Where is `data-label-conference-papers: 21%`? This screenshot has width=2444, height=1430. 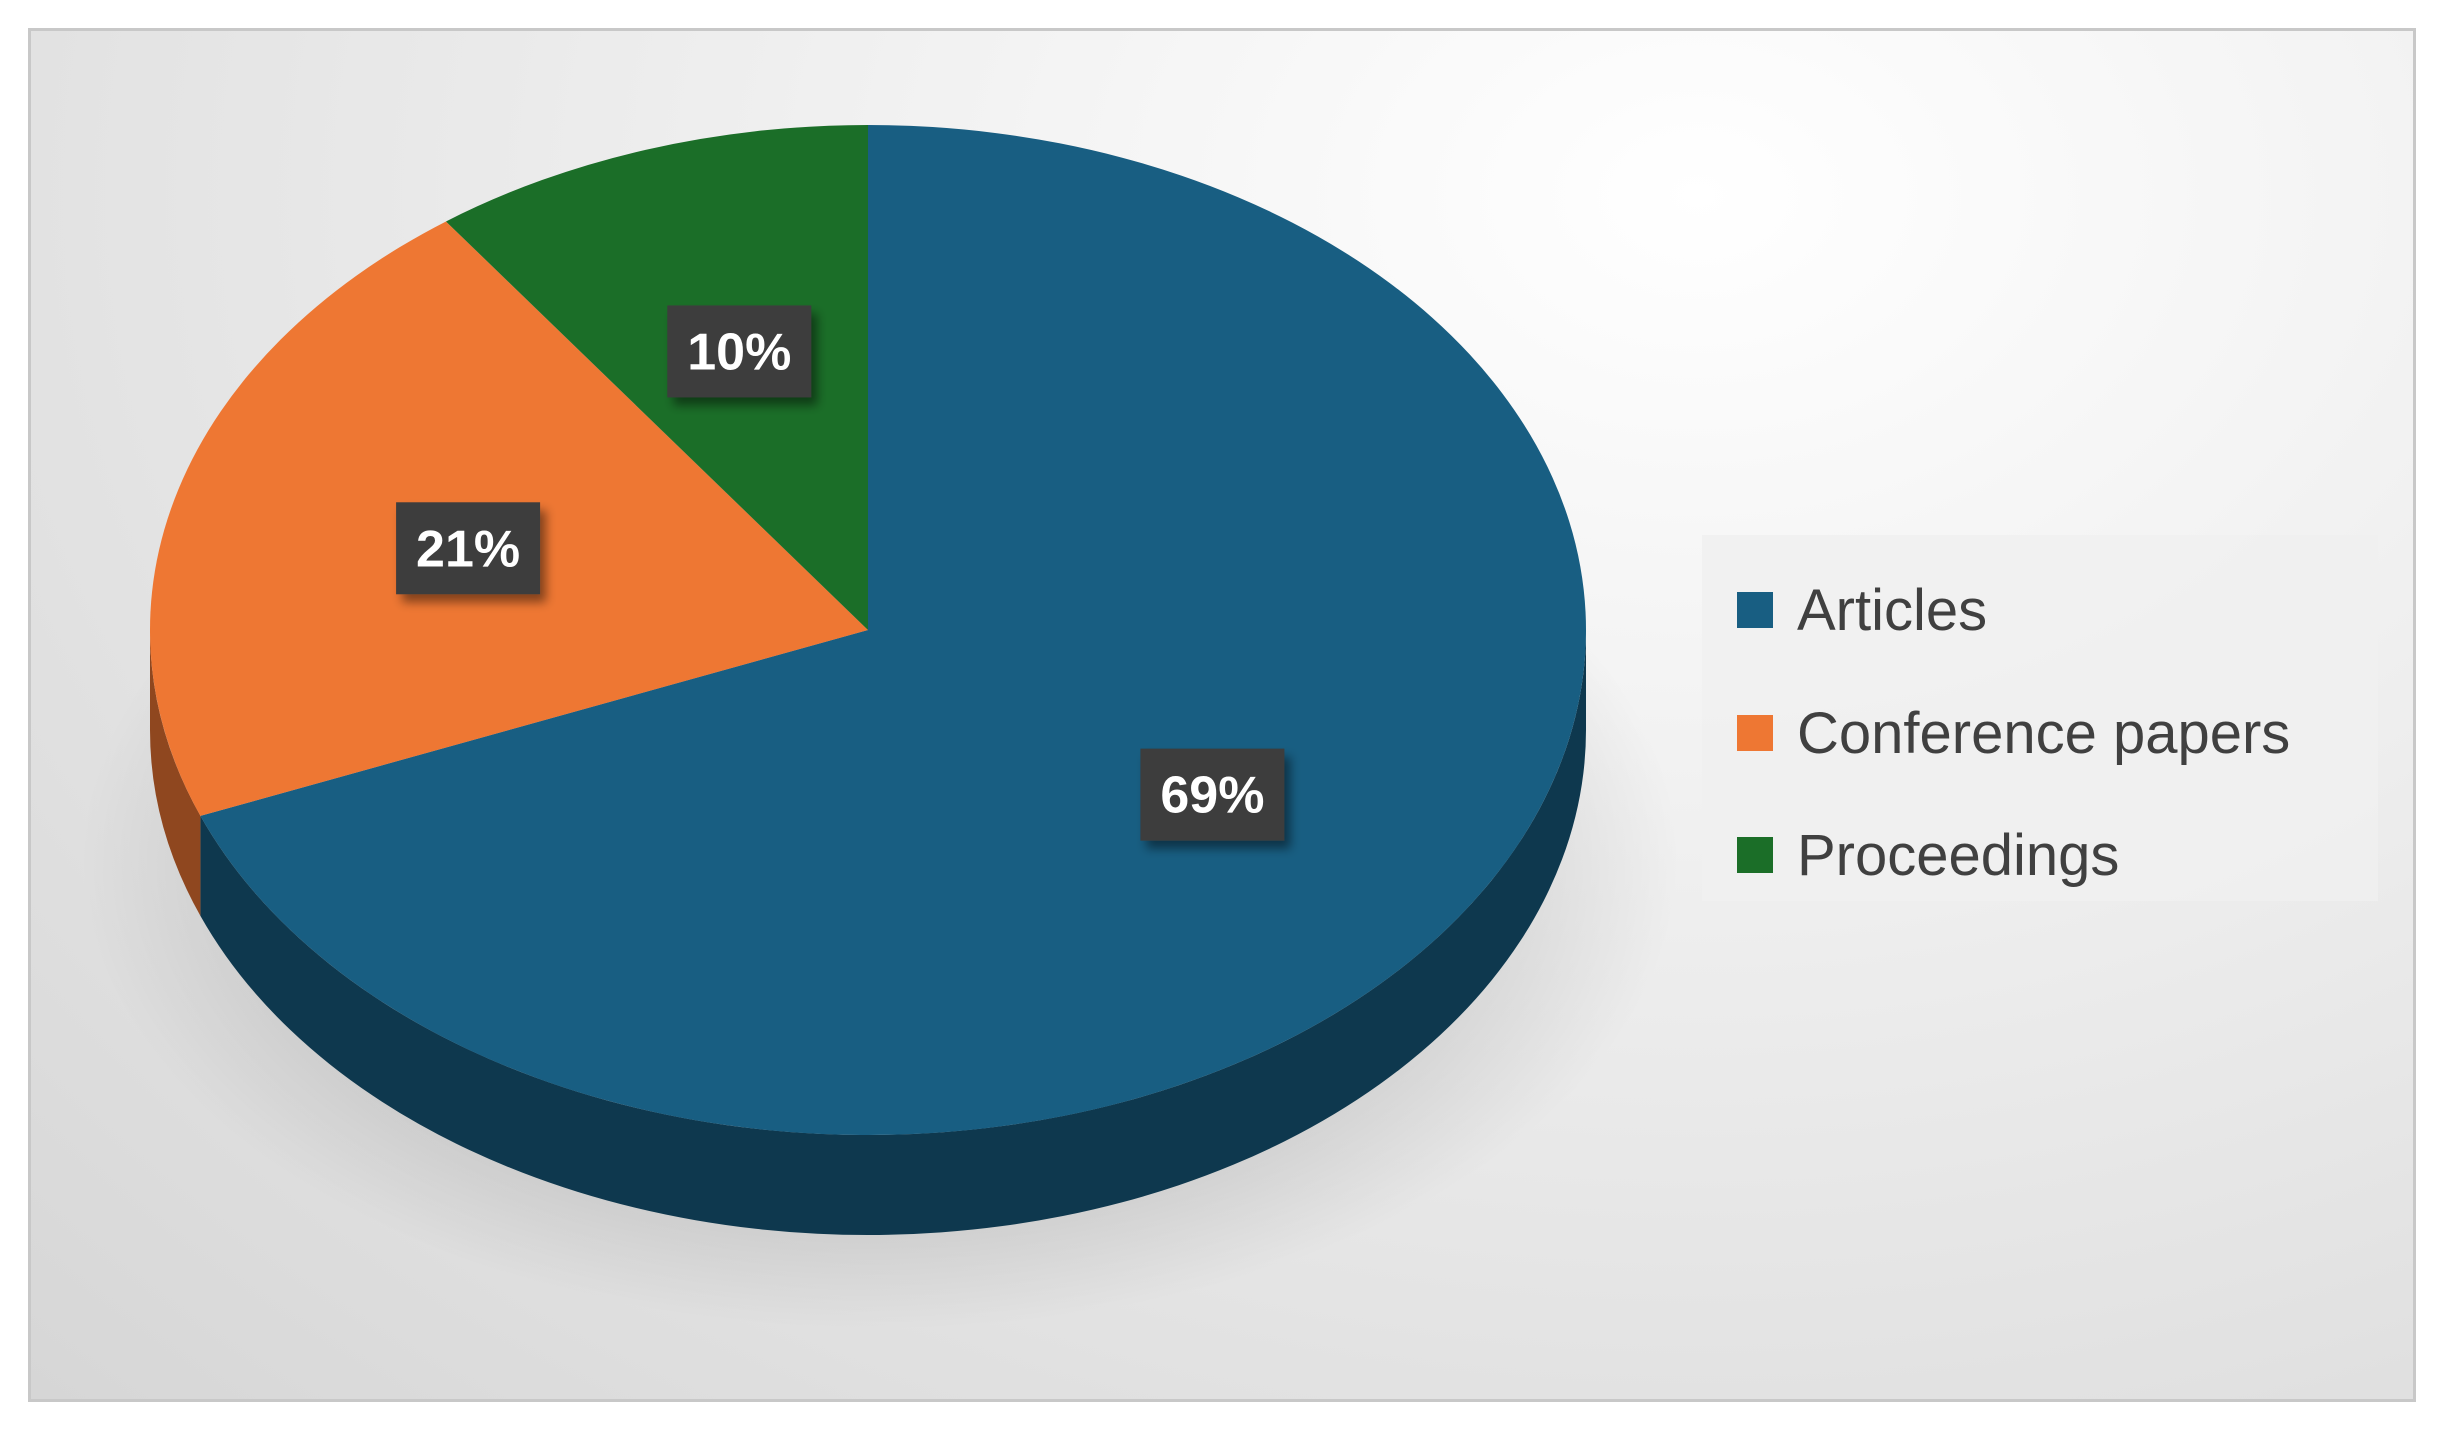
data-label-conference-papers: 21% is located at coordinates (468, 548).